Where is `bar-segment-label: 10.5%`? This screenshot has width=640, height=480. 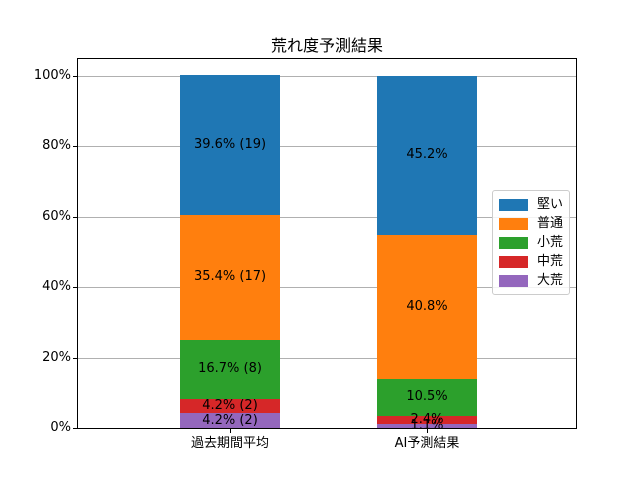
bar-segment-label: 10.5% is located at coordinates (427, 396).